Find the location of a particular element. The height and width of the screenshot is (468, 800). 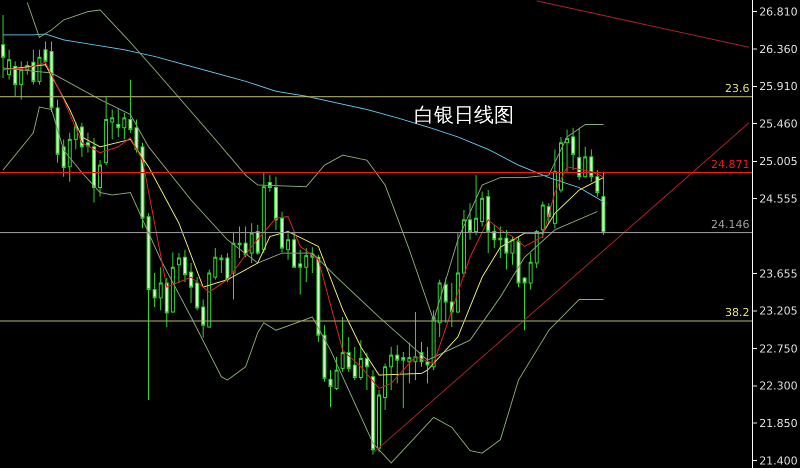

text: 白银日线图 is located at coordinates (464, 114).